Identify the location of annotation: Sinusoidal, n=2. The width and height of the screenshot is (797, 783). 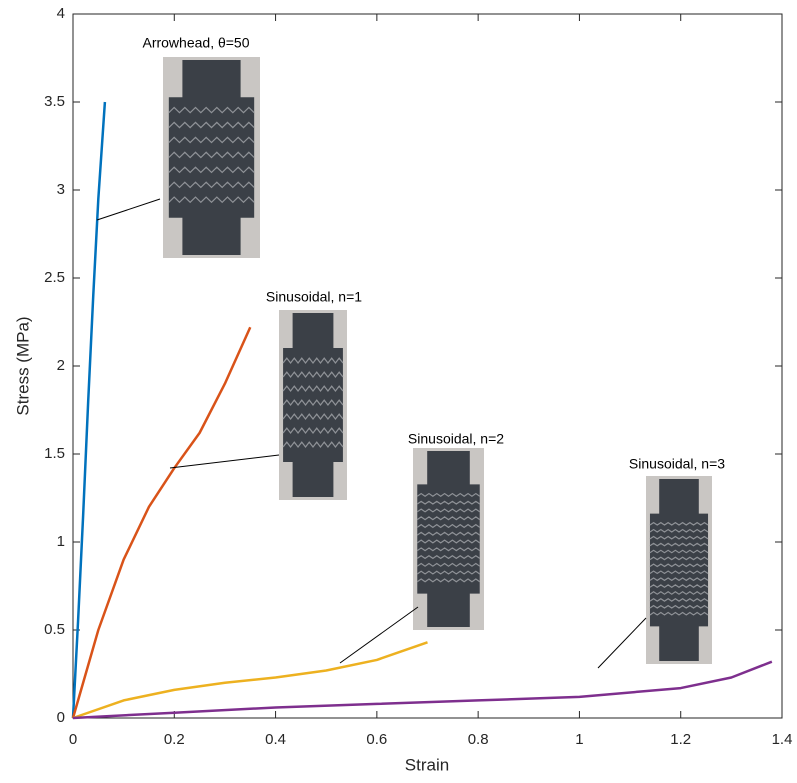
(456, 439).